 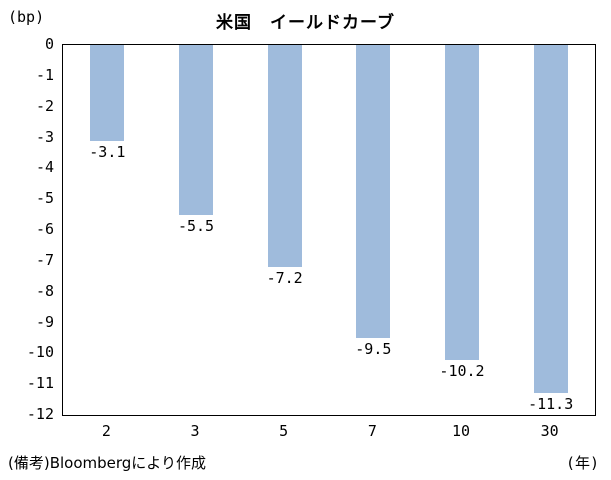 I want to click on x-tick-label: 7, so click(x=372, y=431).